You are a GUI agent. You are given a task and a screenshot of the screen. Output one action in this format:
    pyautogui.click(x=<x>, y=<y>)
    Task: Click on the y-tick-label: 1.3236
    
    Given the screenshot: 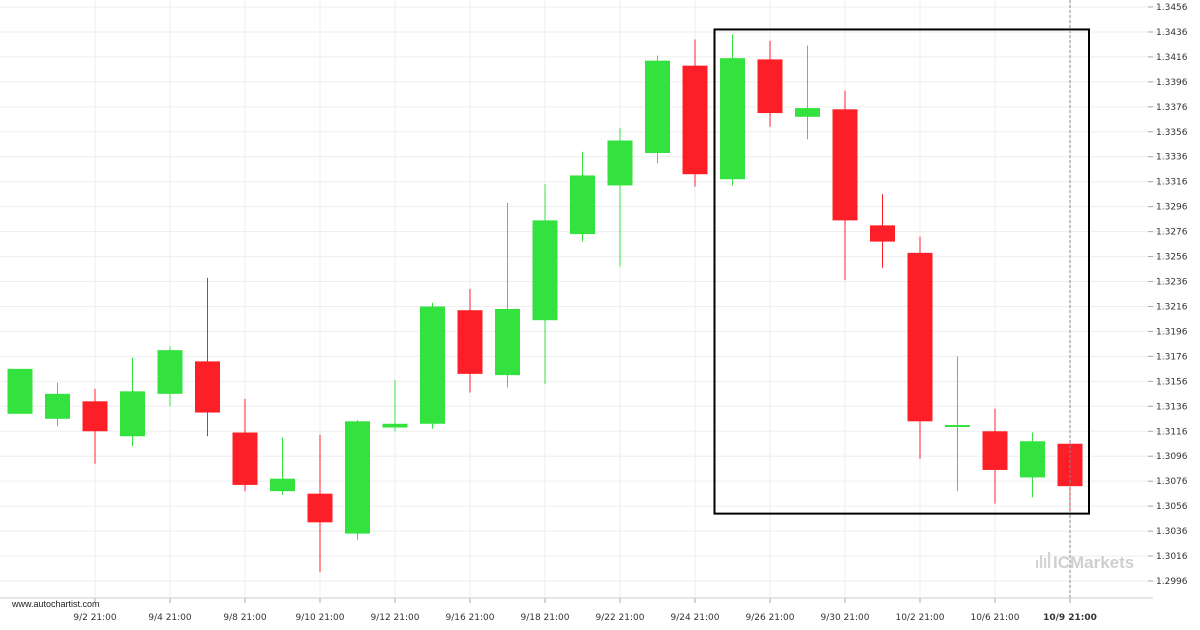 What is the action you would take?
    pyautogui.click(x=1172, y=283)
    